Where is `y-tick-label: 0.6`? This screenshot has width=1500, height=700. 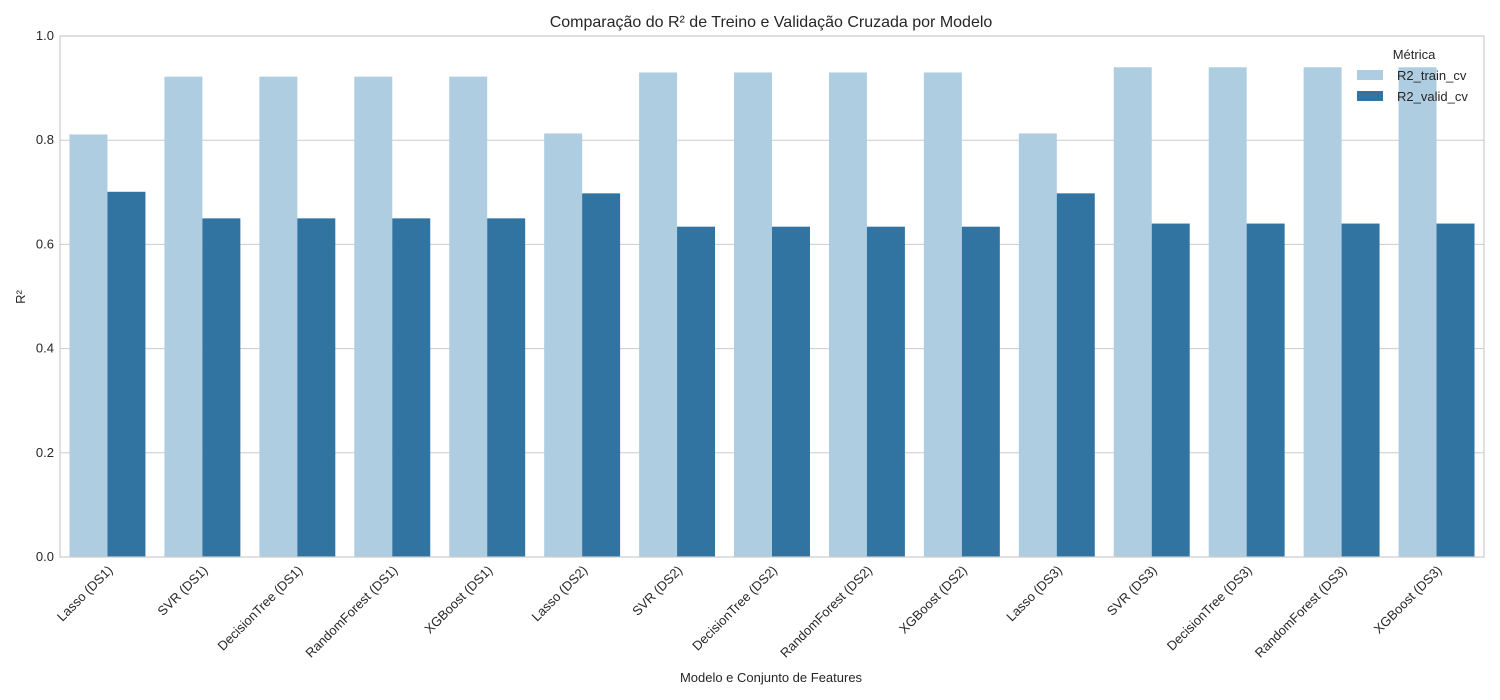
y-tick-label: 0.6 is located at coordinates (45, 243).